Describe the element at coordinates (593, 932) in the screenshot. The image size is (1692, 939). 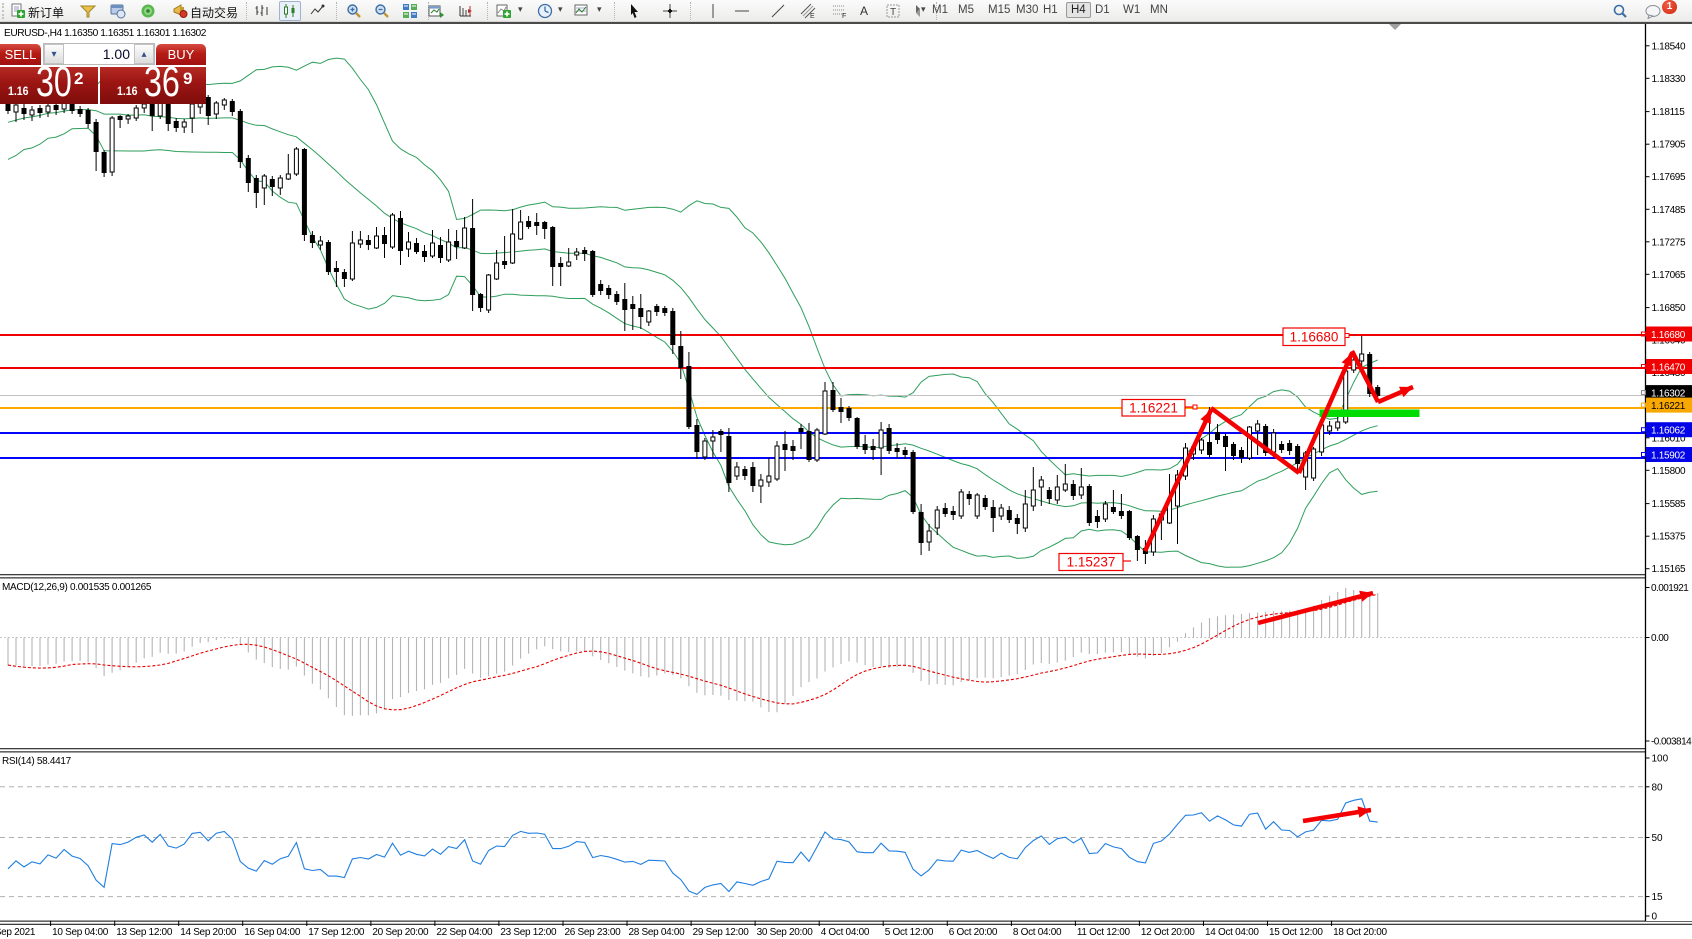
I see `svg-text: 26 Sep 23:00` at that location.